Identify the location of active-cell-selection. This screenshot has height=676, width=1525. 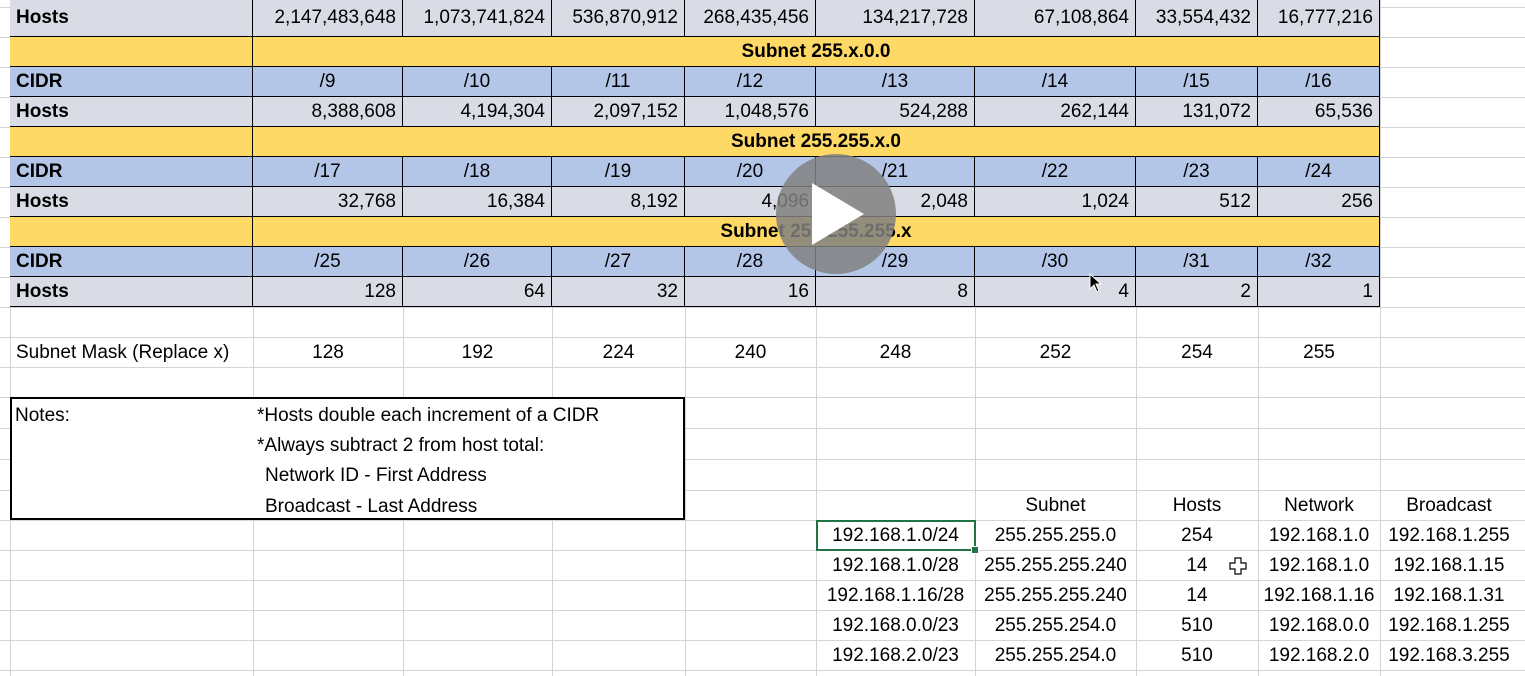
(896, 535).